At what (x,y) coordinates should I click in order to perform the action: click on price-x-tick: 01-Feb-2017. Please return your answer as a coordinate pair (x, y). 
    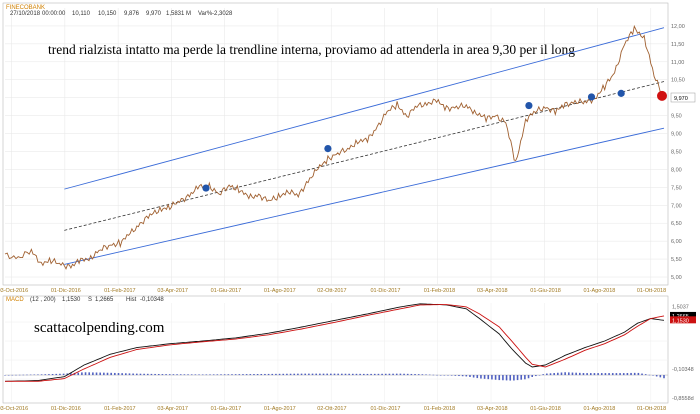
    Looking at the image, I should click on (119, 291).